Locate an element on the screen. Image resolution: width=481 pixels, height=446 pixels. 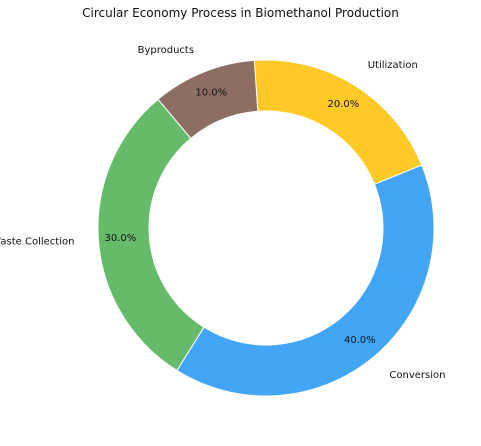
category-label-utilization: Utilization is located at coordinates (393, 65).